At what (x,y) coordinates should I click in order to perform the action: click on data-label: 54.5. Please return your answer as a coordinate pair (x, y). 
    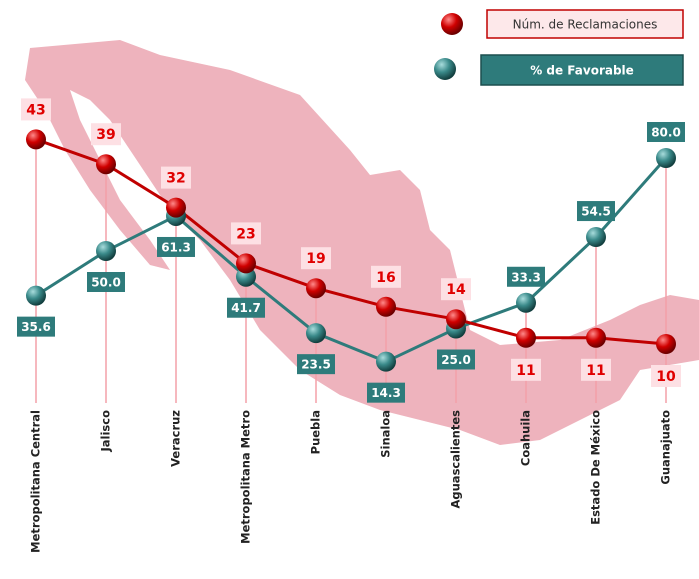
    Looking at the image, I should click on (596, 212).